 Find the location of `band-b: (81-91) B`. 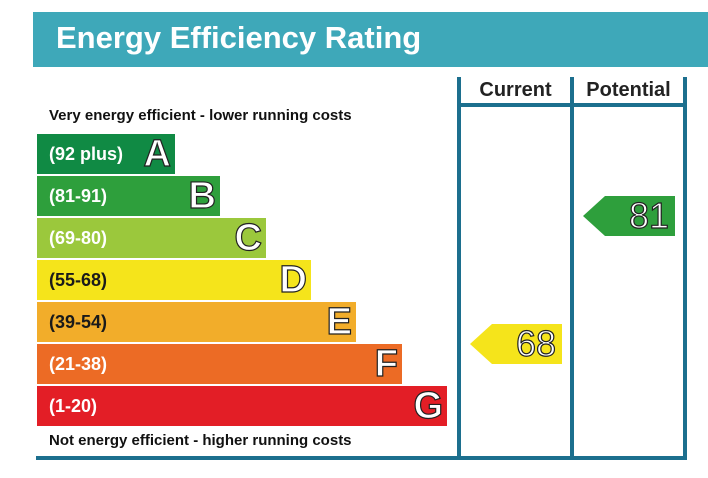

band-b: (81-91) B is located at coordinates (128, 196).